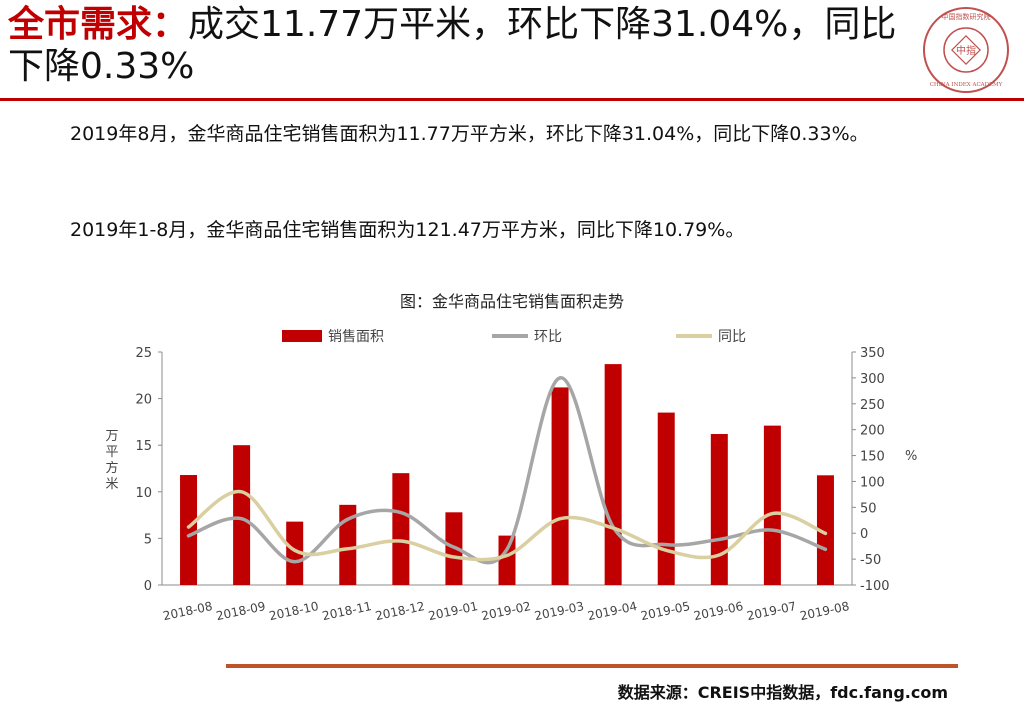 This screenshot has width=1024, height=709. I want to click on legend-label-mom: 环比, so click(548, 337).